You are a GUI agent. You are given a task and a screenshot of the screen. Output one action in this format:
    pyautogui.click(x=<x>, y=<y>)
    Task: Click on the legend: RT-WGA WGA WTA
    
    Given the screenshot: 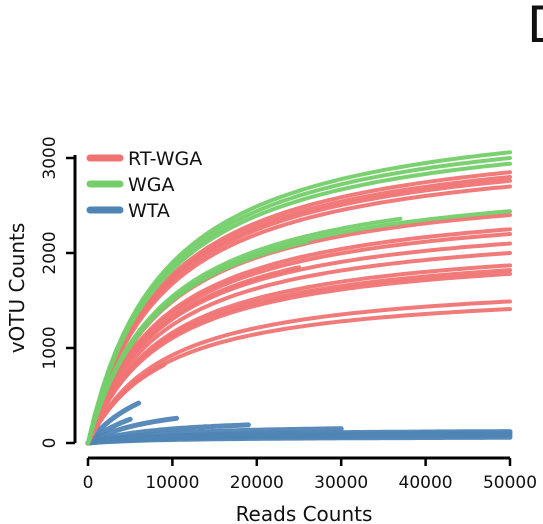 What is the action you would take?
    pyautogui.click(x=144, y=185)
    